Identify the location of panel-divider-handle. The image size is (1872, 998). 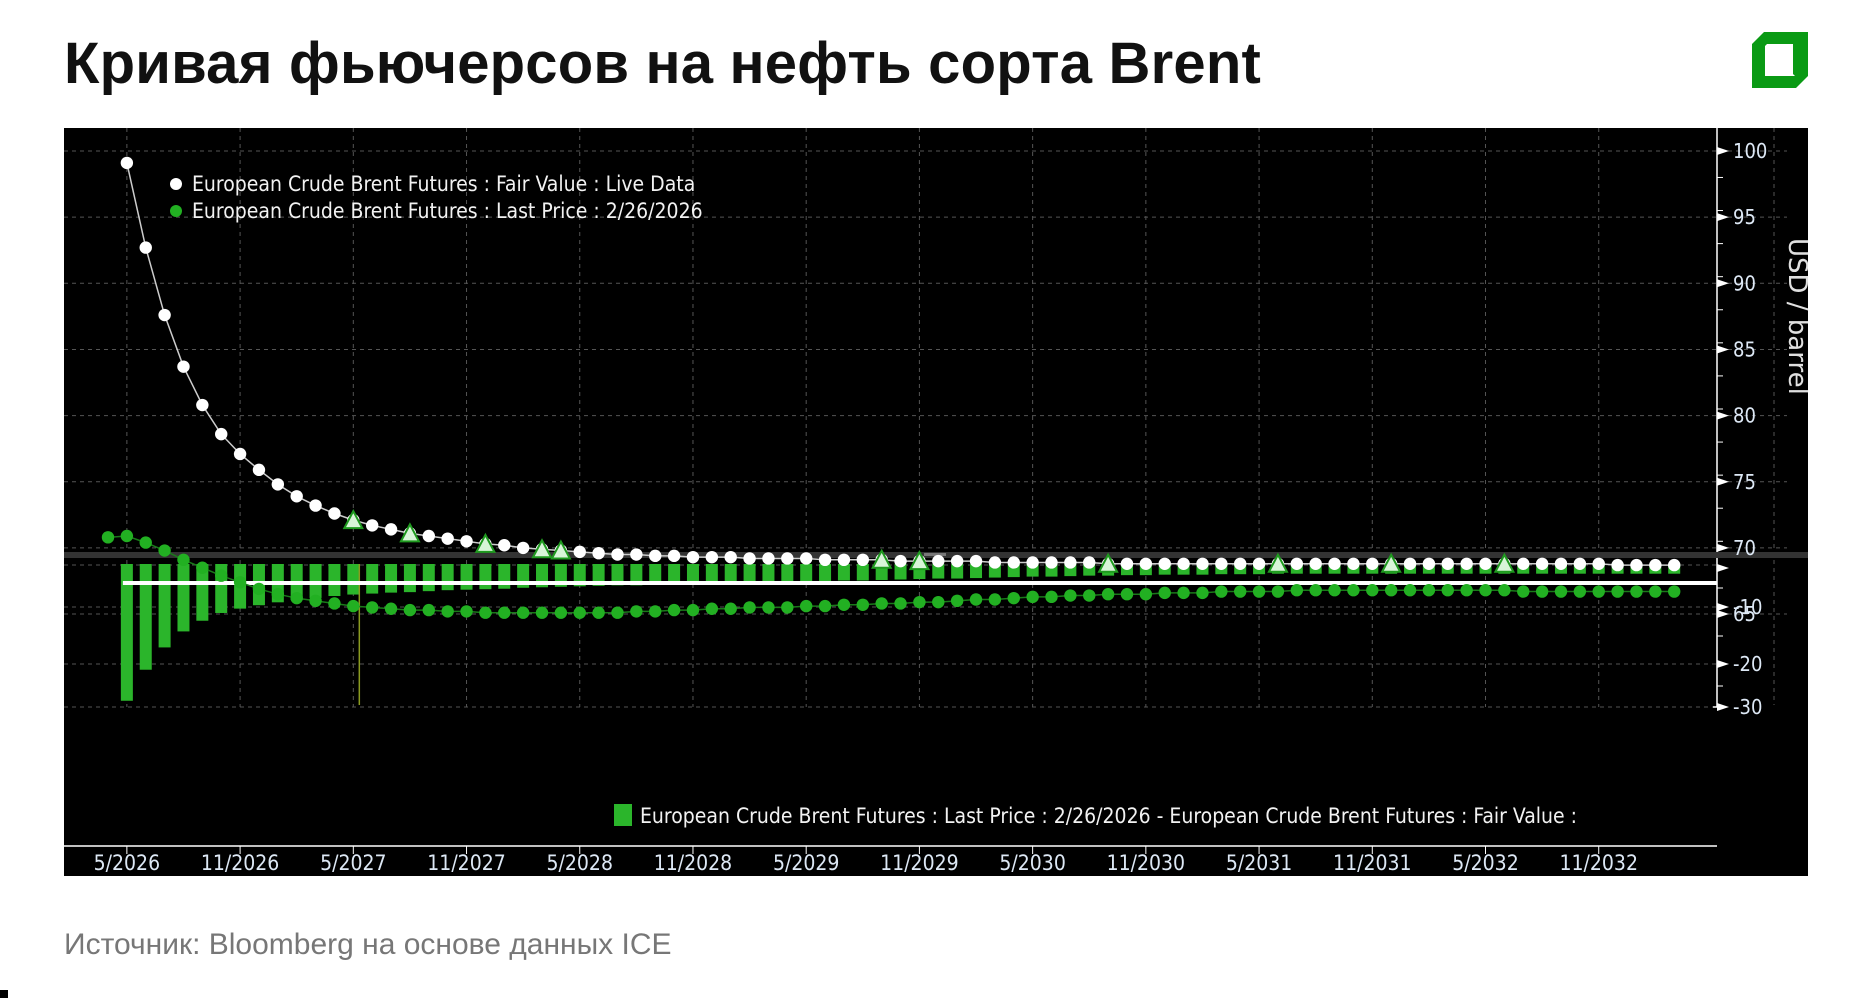
(935, 554).